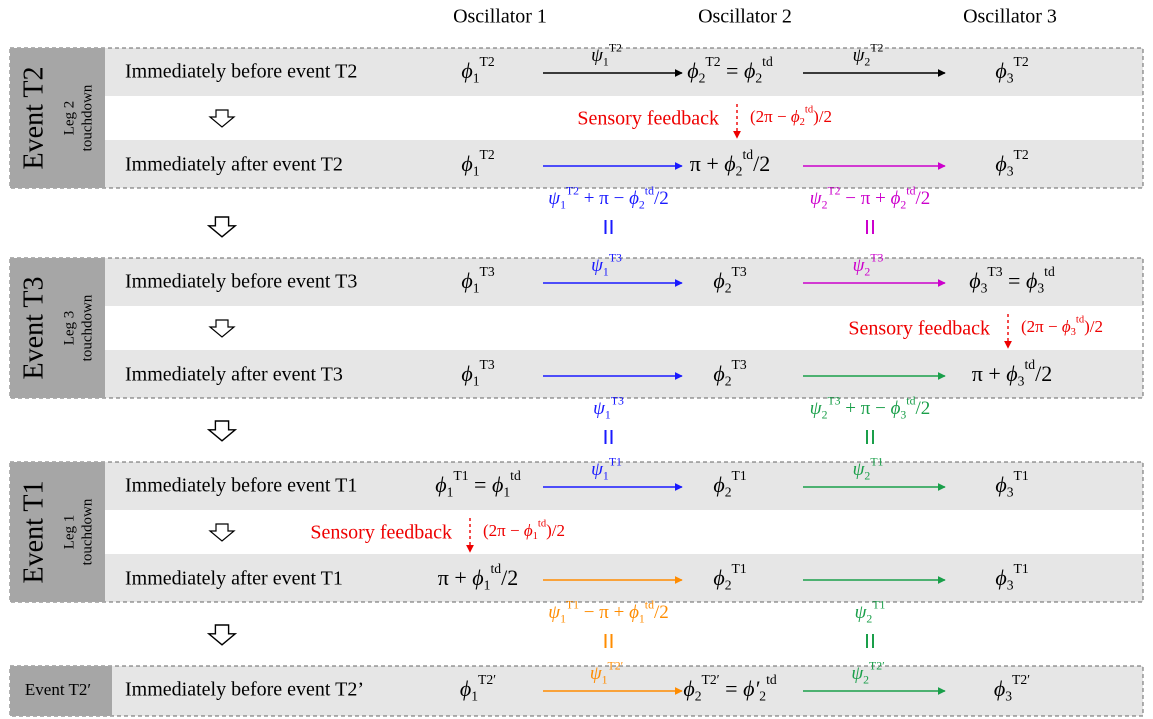 This screenshot has width=1153, height=719. I want to click on math: ϕ3T3 = ϕ3td, so click(1012, 280).